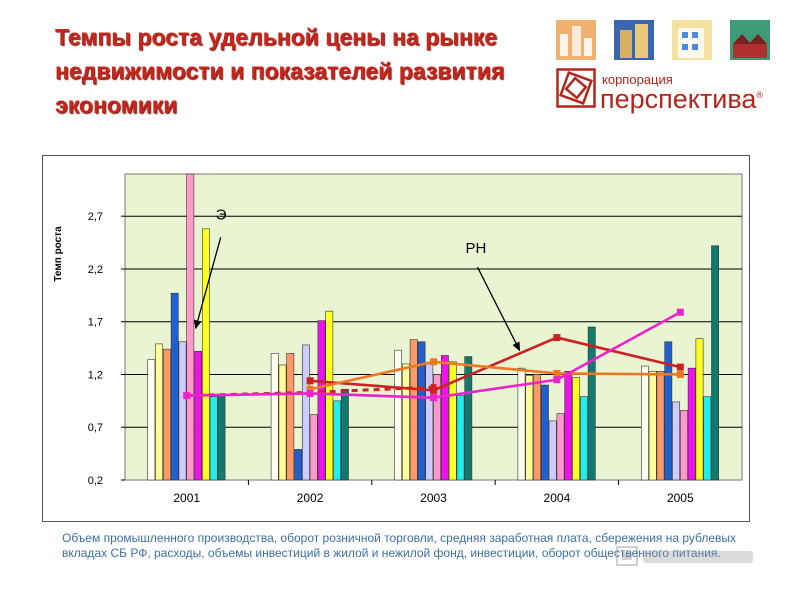 Image resolution: width=800 pixels, height=600 pixels. What do you see at coordinates (557, 498) in the screenshot?
I see `x-tick-label: 2004` at bounding box center [557, 498].